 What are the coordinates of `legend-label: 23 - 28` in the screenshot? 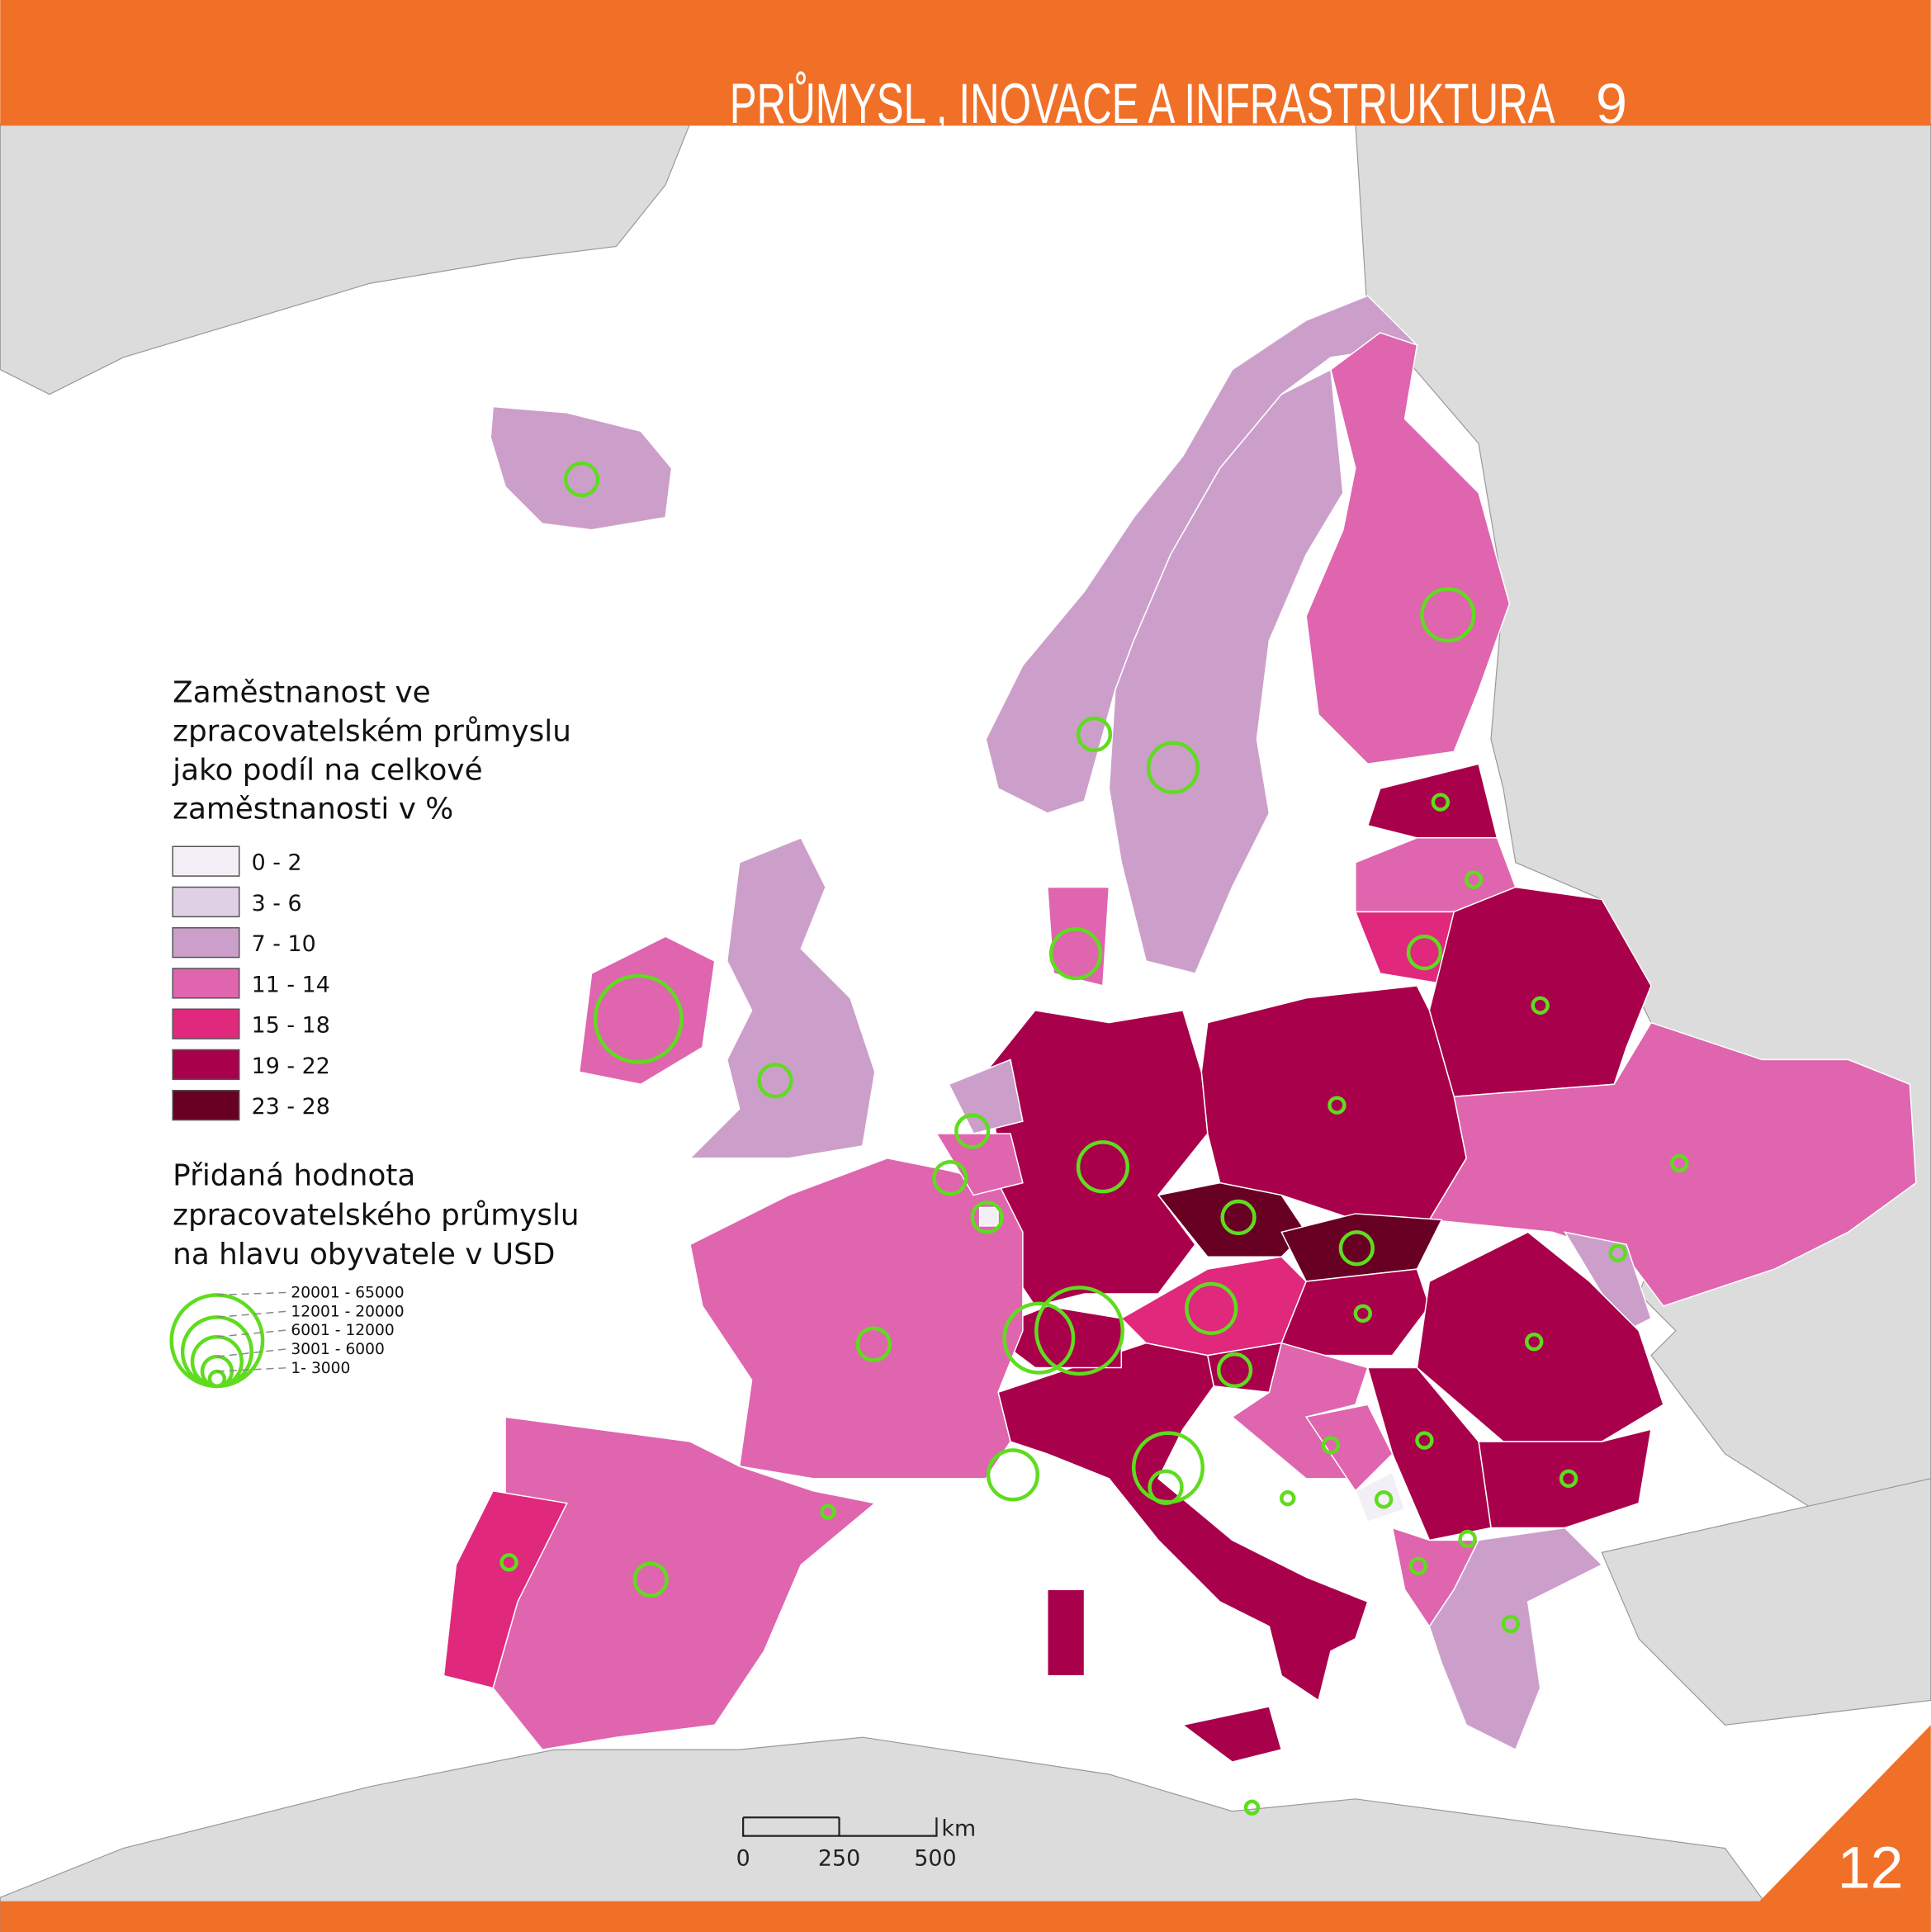 It's located at (291, 1107).